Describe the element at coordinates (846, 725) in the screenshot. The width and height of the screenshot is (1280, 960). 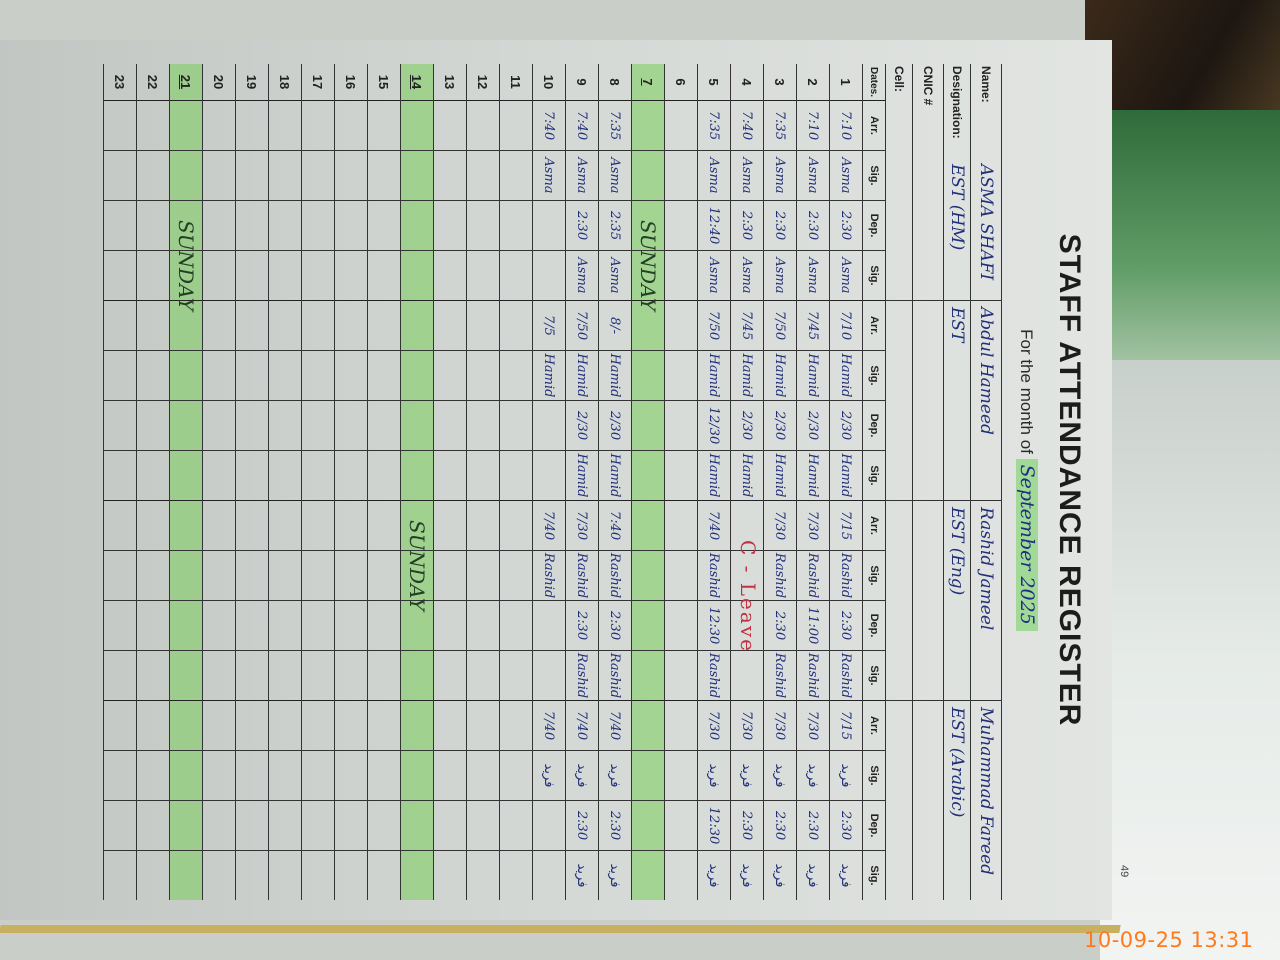
I see `time-cell: 7/15` at that location.